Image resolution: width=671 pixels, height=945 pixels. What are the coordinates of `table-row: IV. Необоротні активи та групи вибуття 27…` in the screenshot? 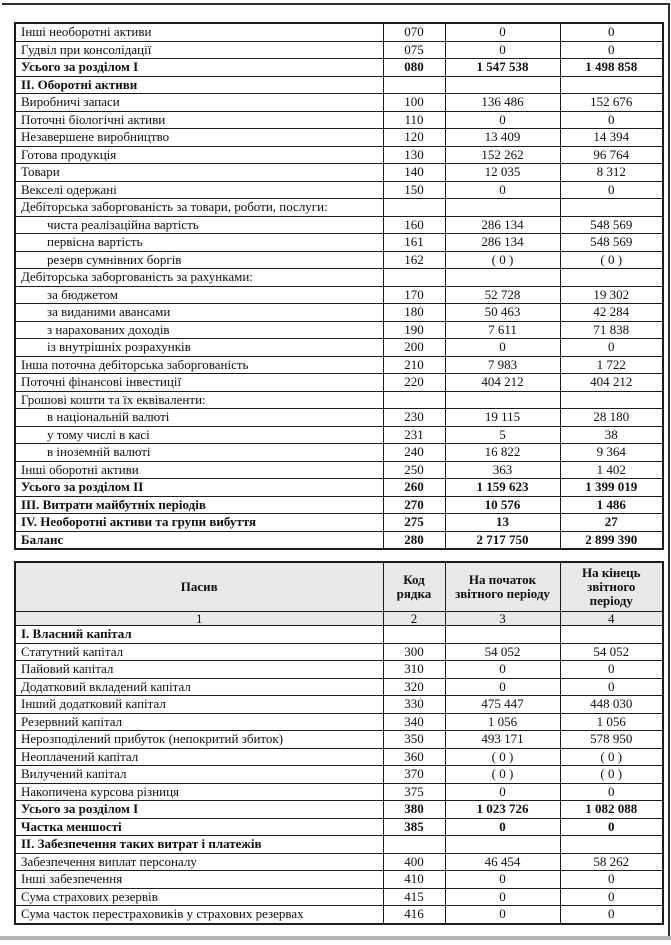 It's located at (339, 522).